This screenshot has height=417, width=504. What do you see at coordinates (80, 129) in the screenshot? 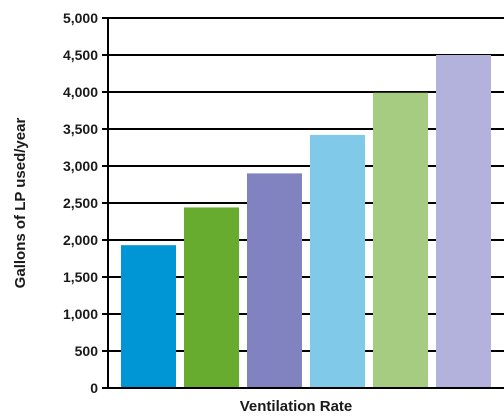
I see `y-tick-label: 3,500` at bounding box center [80, 129].